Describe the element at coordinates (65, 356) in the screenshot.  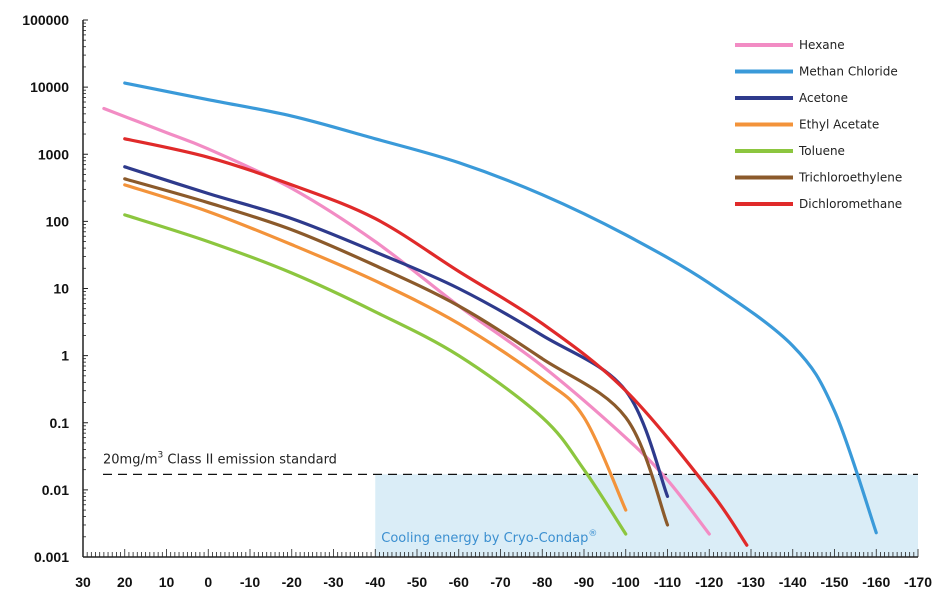
I see `y-tick-label: 1` at that location.